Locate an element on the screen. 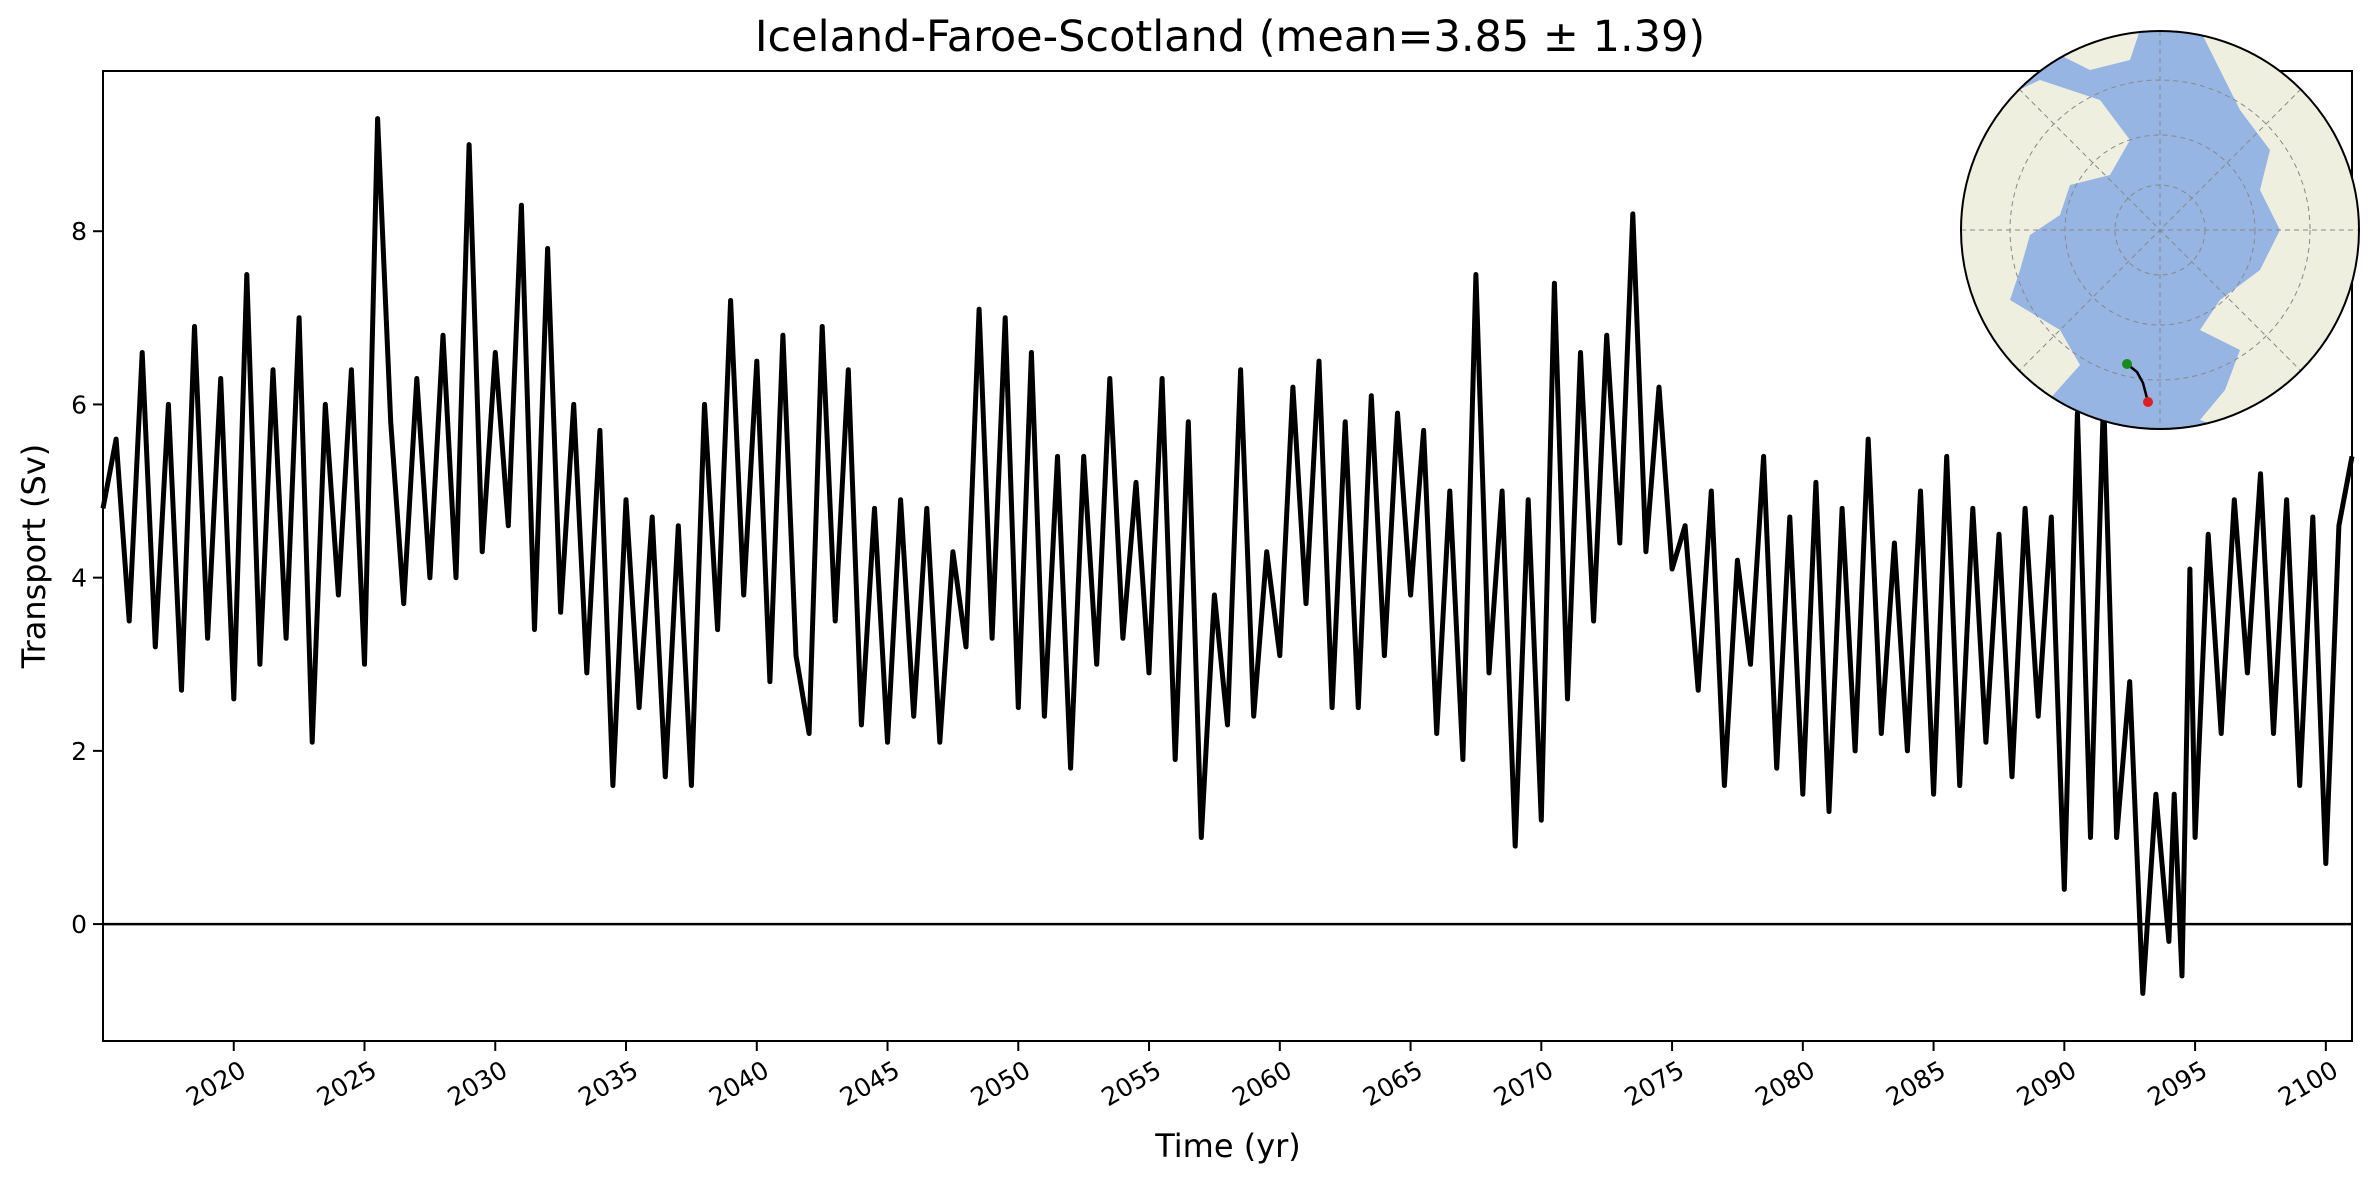 The height and width of the screenshot is (1180, 2375). y-tick-label: 6 is located at coordinates (79, 404).